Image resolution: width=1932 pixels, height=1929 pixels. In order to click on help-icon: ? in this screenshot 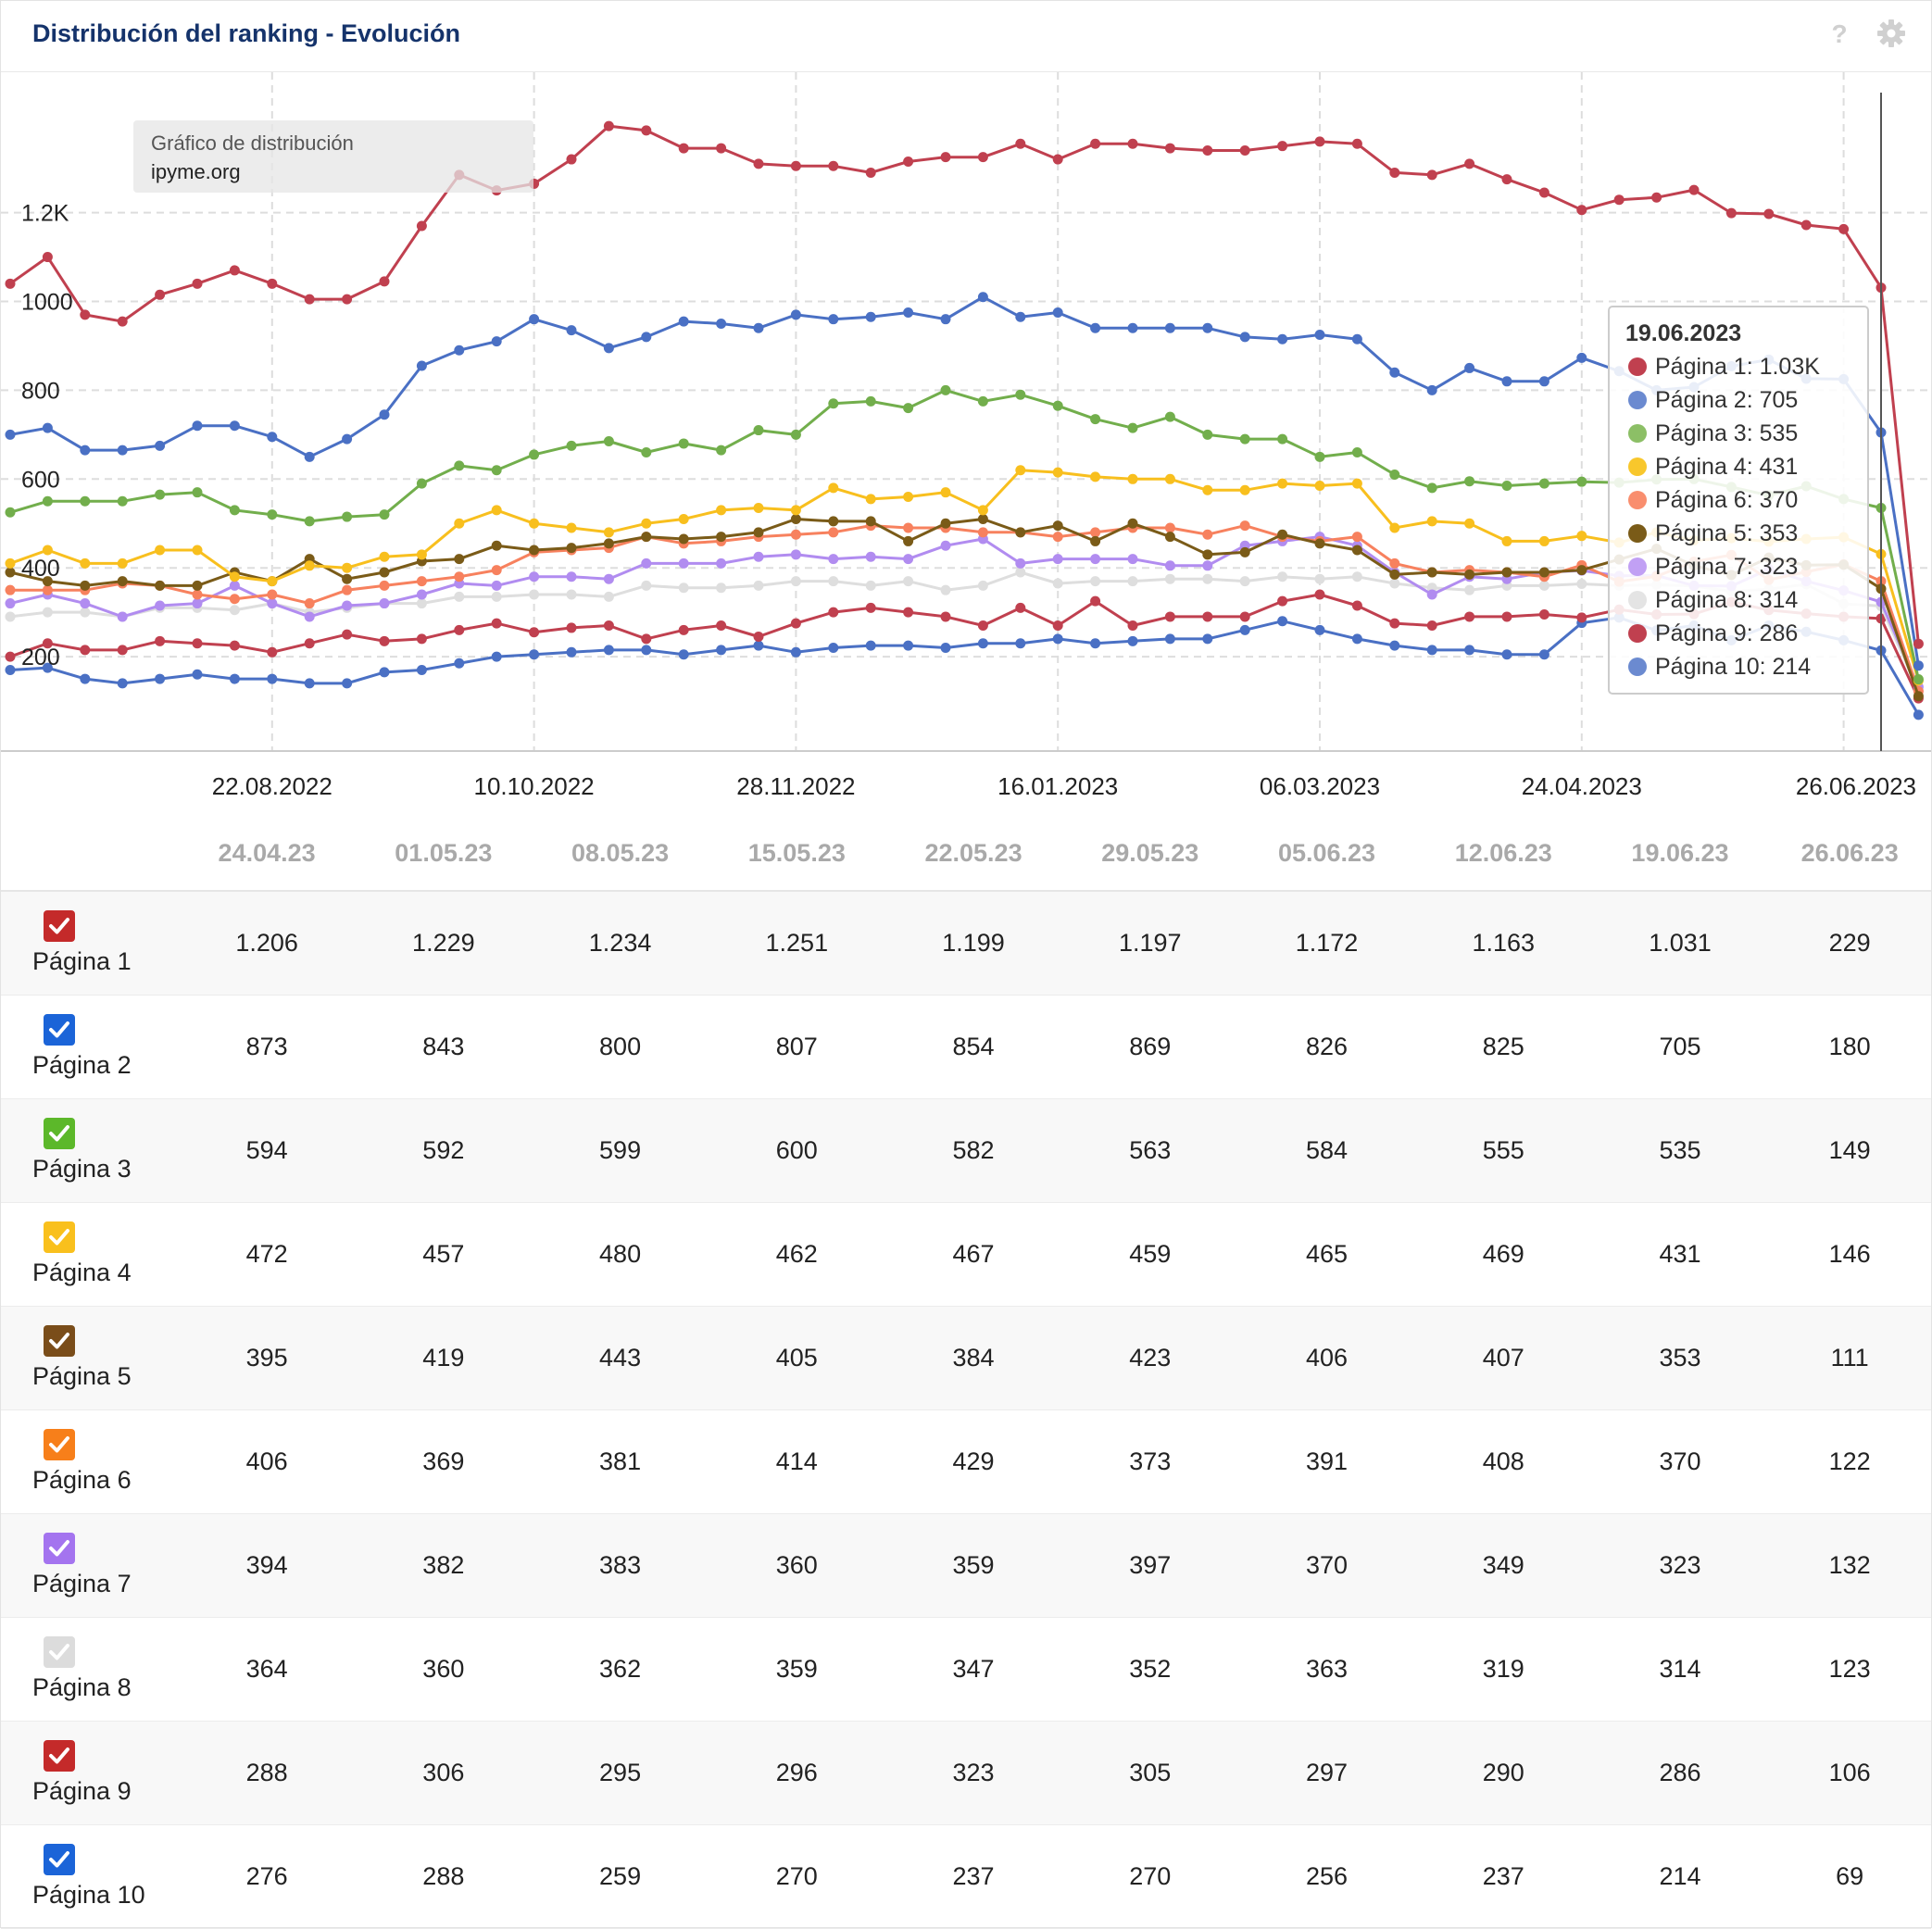, I will do `click(1839, 34)`.